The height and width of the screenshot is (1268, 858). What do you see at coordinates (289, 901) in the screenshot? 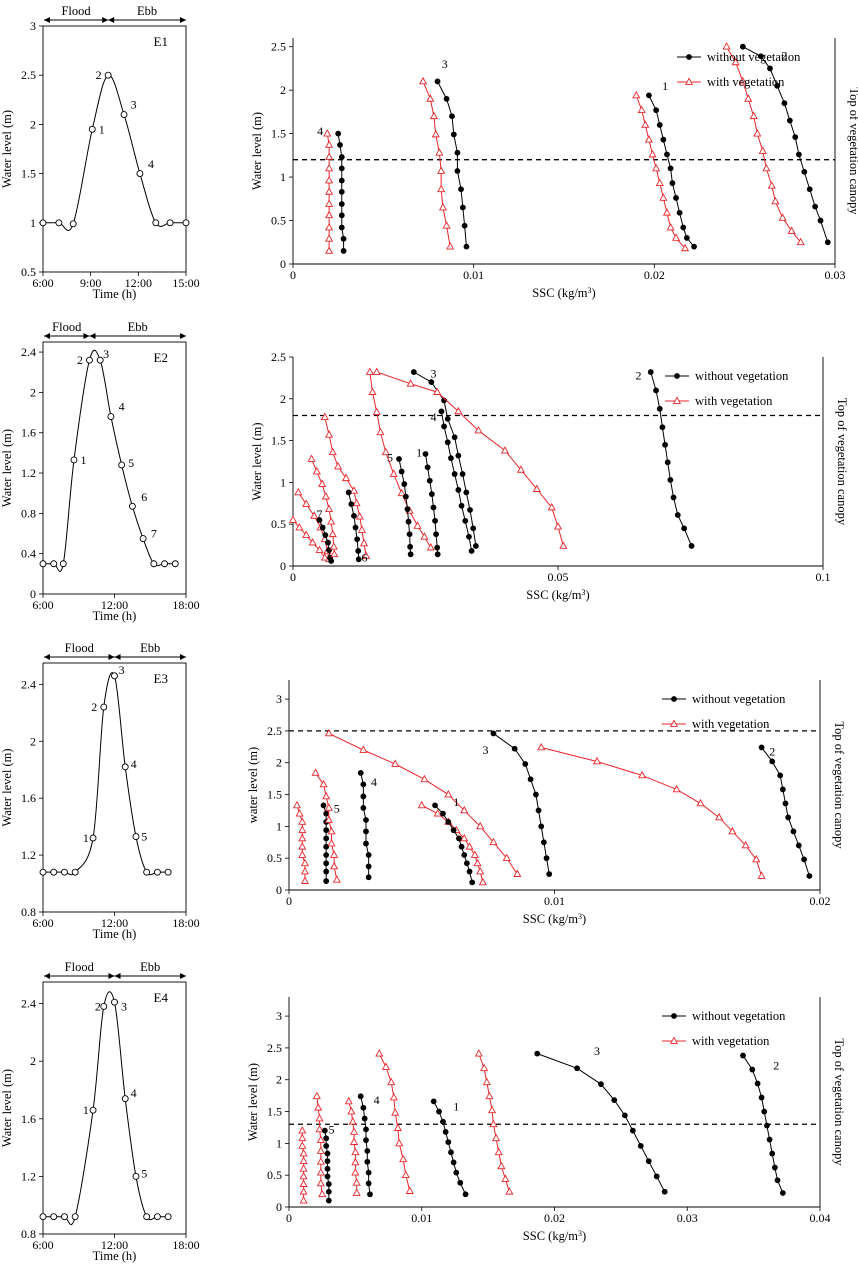
I see `x-tick-label: 0` at bounding box center [289, 901].